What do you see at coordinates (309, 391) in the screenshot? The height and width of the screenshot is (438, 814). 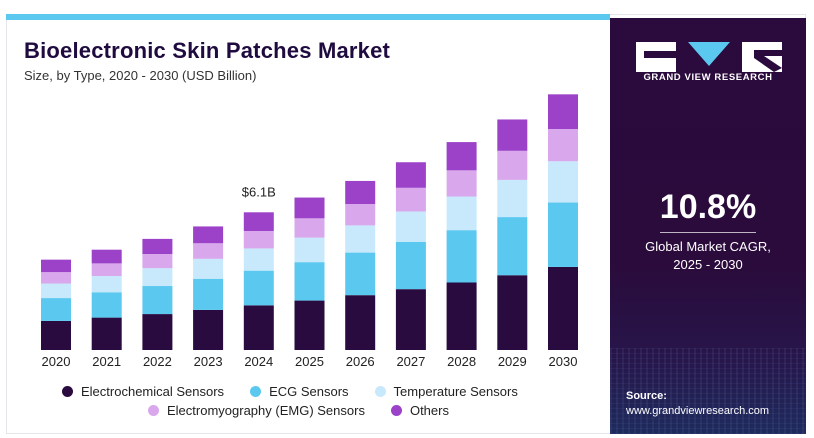 I see `legend-label: ECG Sensors` at bounding box center [309, 391].